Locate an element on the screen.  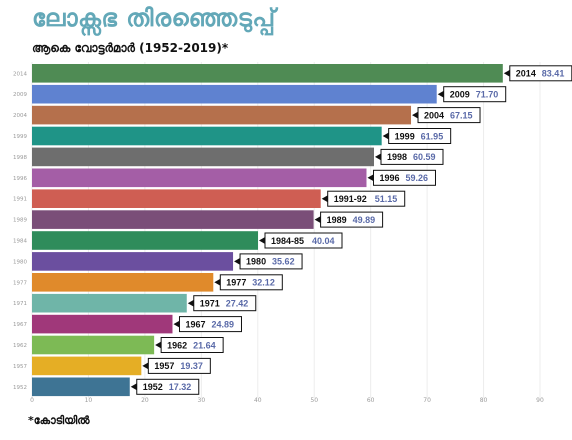
x-tick-label: 40 is located at coordinates (258, 400).